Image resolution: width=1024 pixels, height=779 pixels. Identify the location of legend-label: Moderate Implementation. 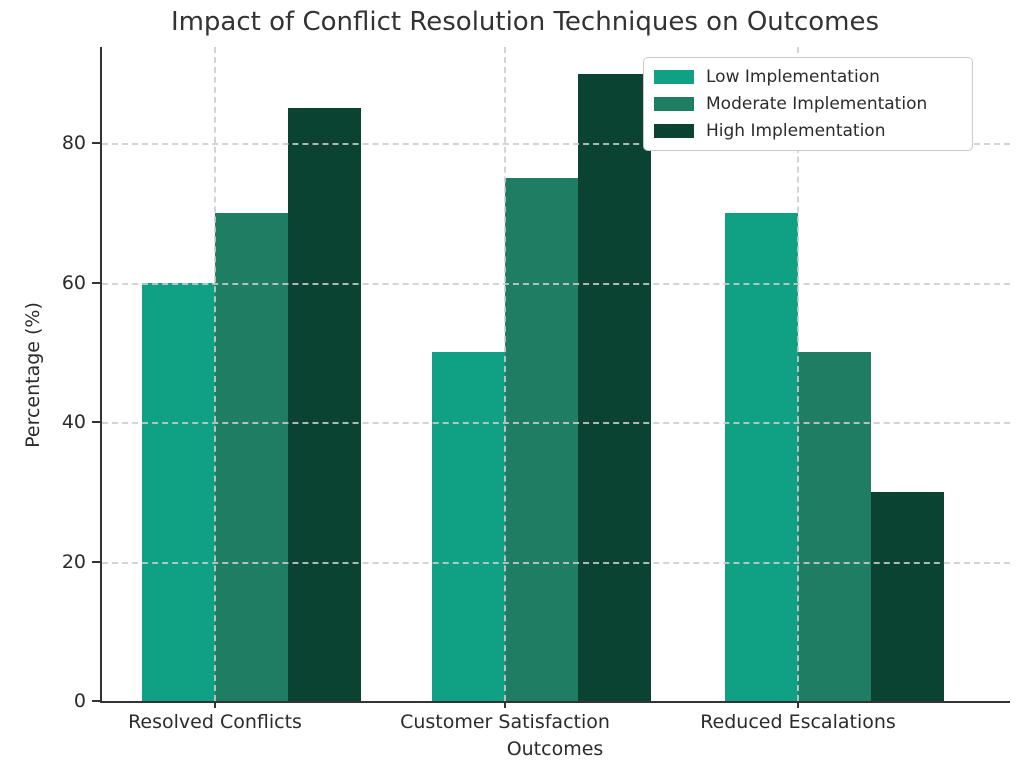
(817, 104).